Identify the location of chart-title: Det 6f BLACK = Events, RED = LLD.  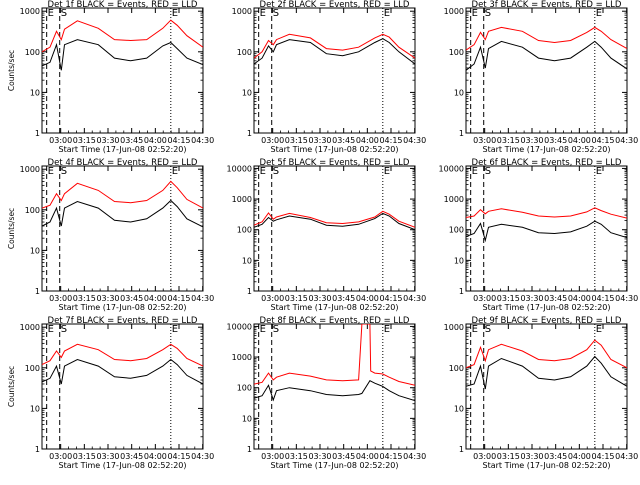
(547, 163).